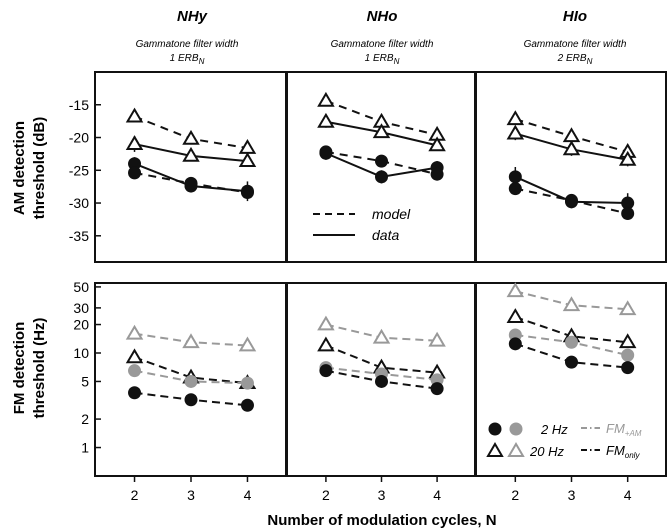 The height and width of the screenshot is (532, 667). What do you see at coordinates (385, 235) in the screenshot?
I see `am-legend-data-label: data` at bounding box center [385, 235].